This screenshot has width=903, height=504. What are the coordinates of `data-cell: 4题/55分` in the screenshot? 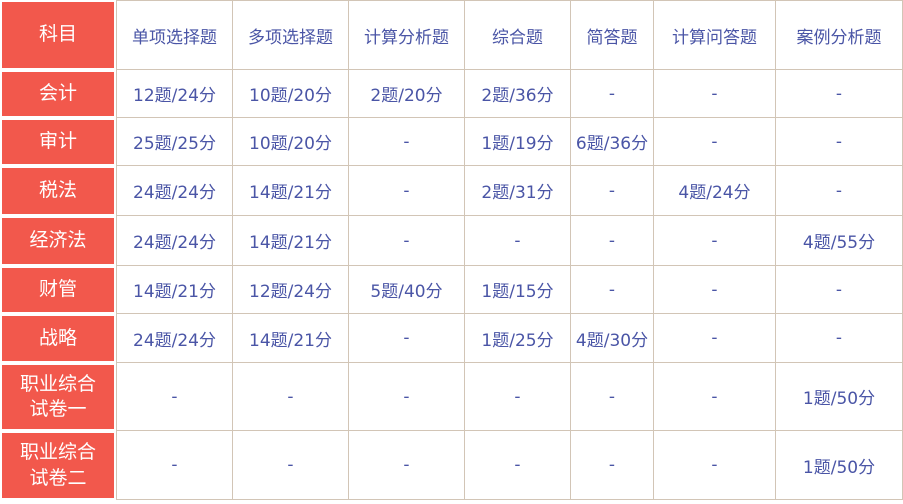 It's located at (839, 241).